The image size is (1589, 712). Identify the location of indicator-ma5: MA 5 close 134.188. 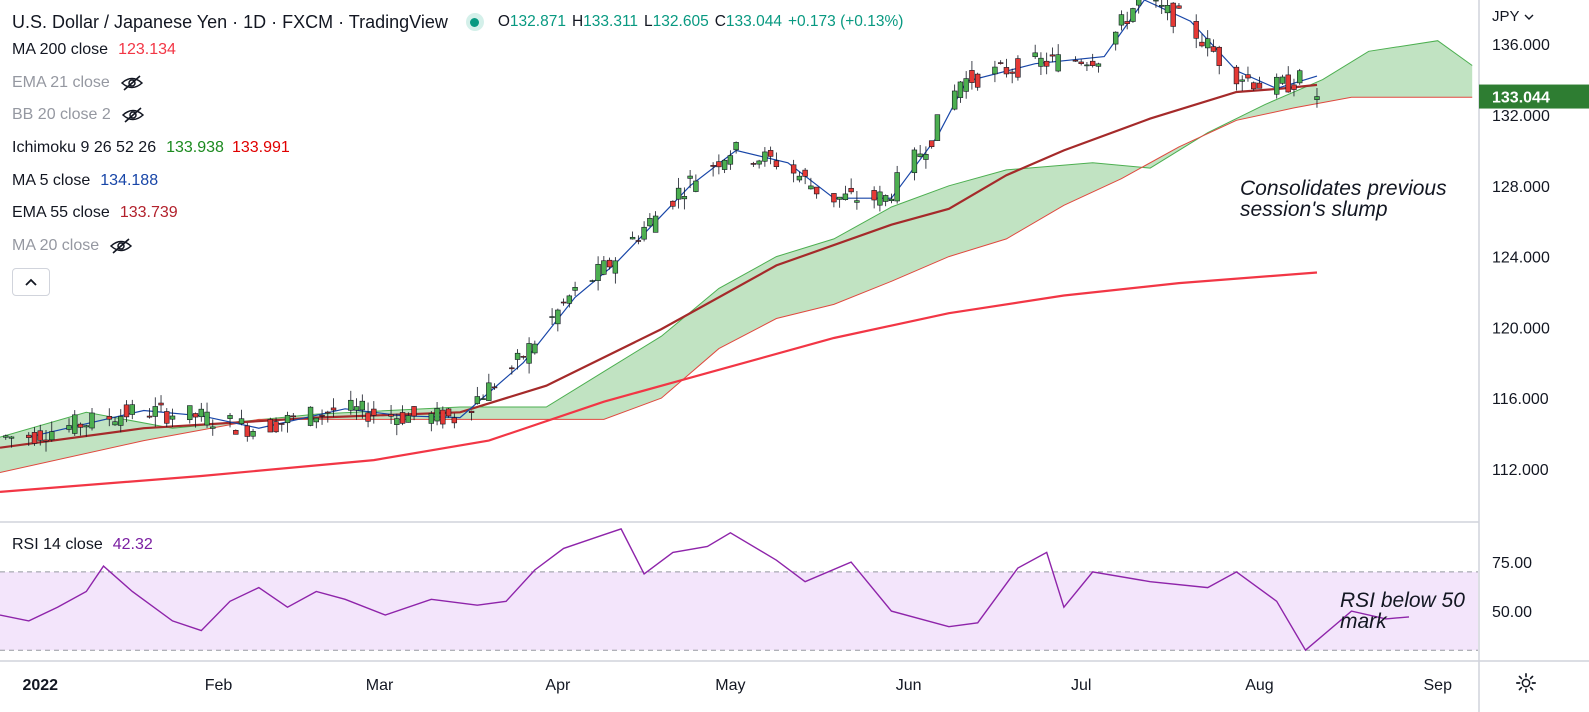
(460, 180).